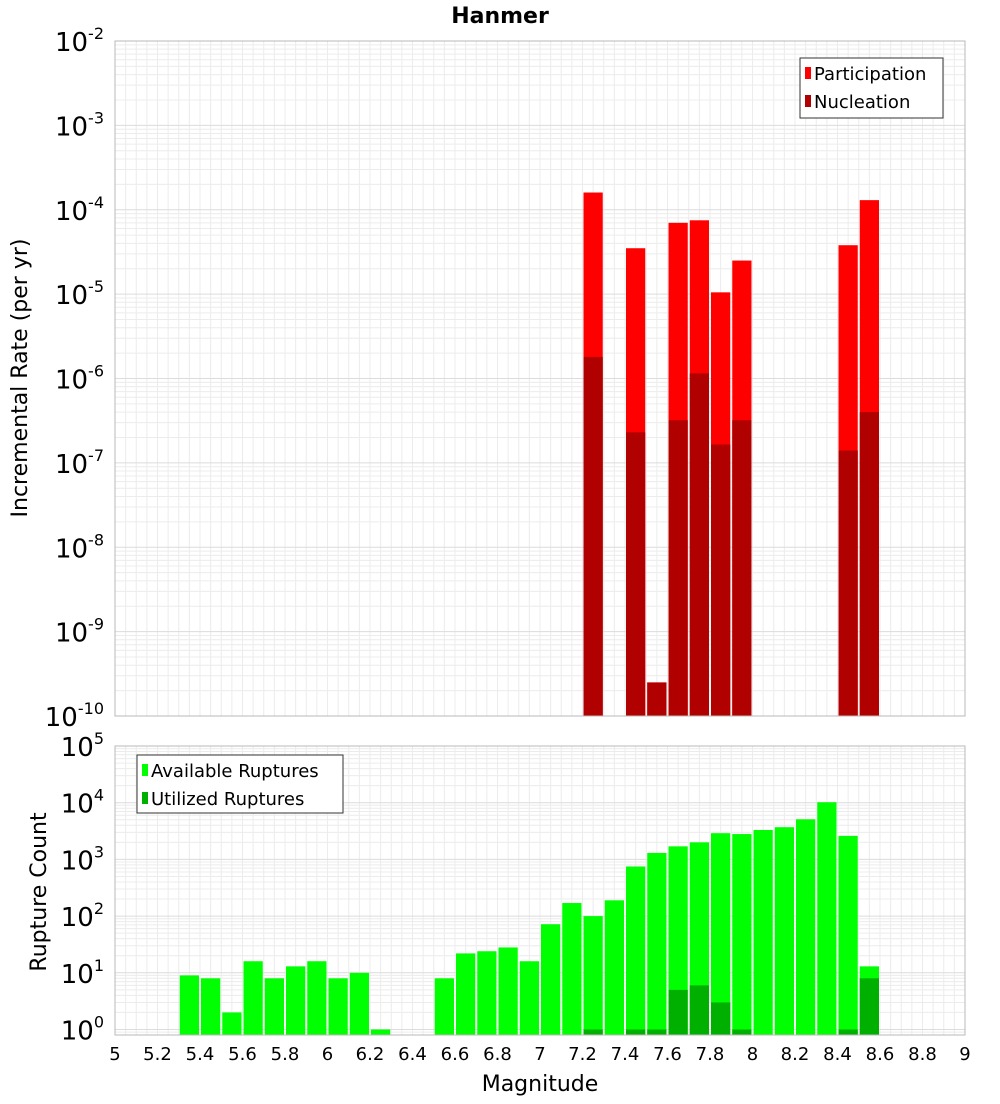 The width and height of the screenshot is (1000, 1104). What do you see at coordinates (964, 1054) in the screenshot?
I see `x-tick-label: 9` at bounding box center [964, 1054].